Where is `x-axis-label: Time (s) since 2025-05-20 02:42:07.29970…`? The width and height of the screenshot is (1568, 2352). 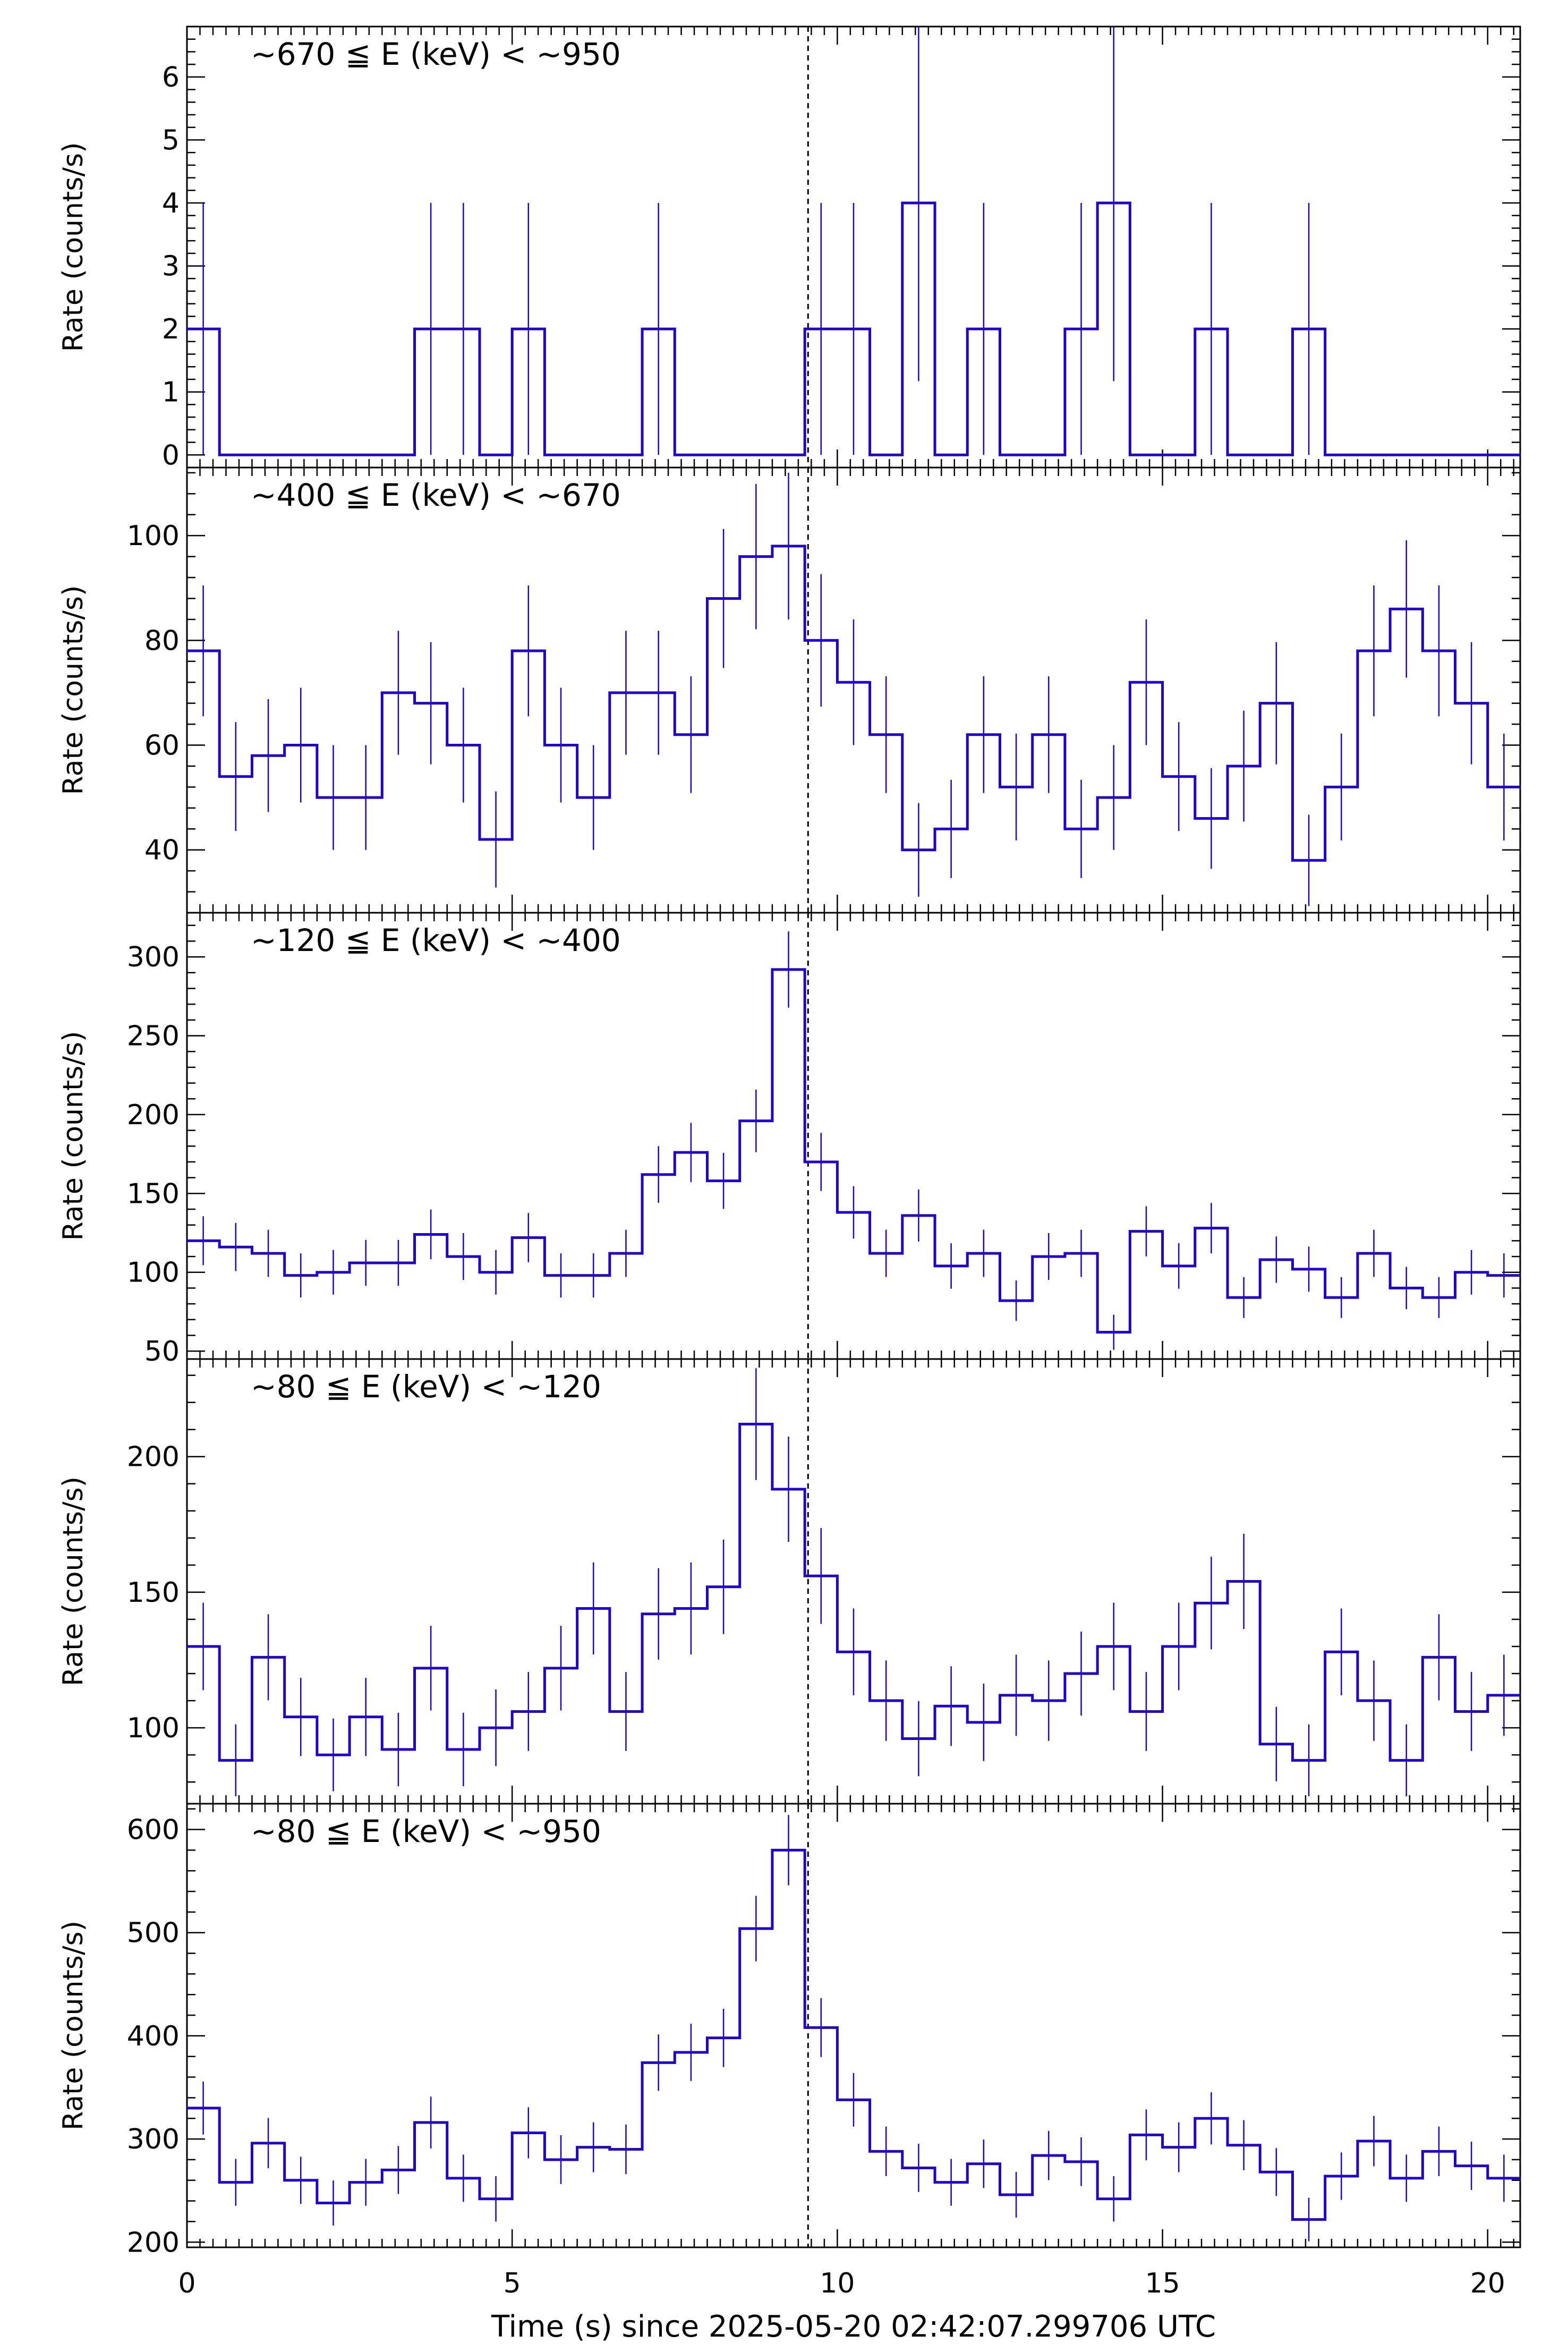 x-axis-label: Time (s) since 2025-05-20 02:42:07.29970… is located at coordinates (854, 2327).